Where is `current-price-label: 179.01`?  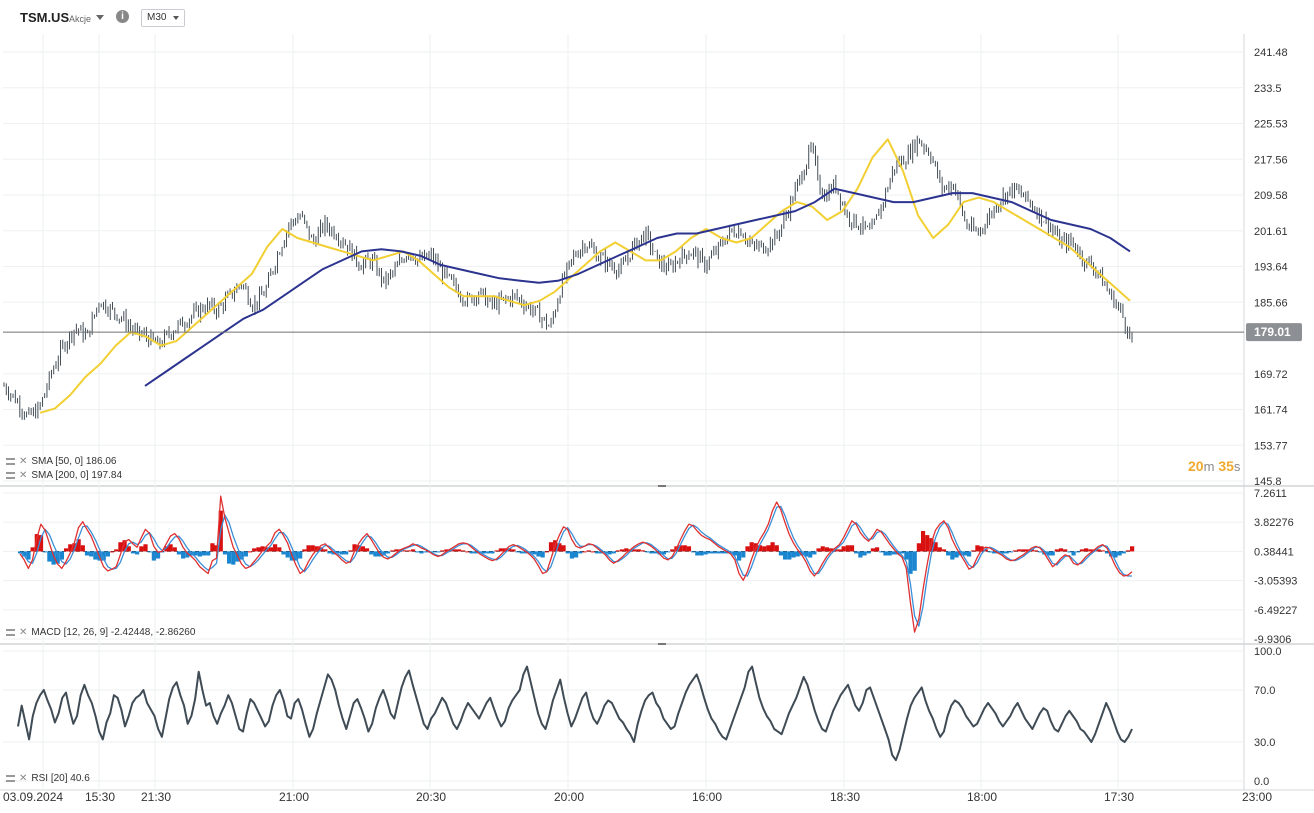 current-price-label: 179.01 is located at coordinates (1272, 332).